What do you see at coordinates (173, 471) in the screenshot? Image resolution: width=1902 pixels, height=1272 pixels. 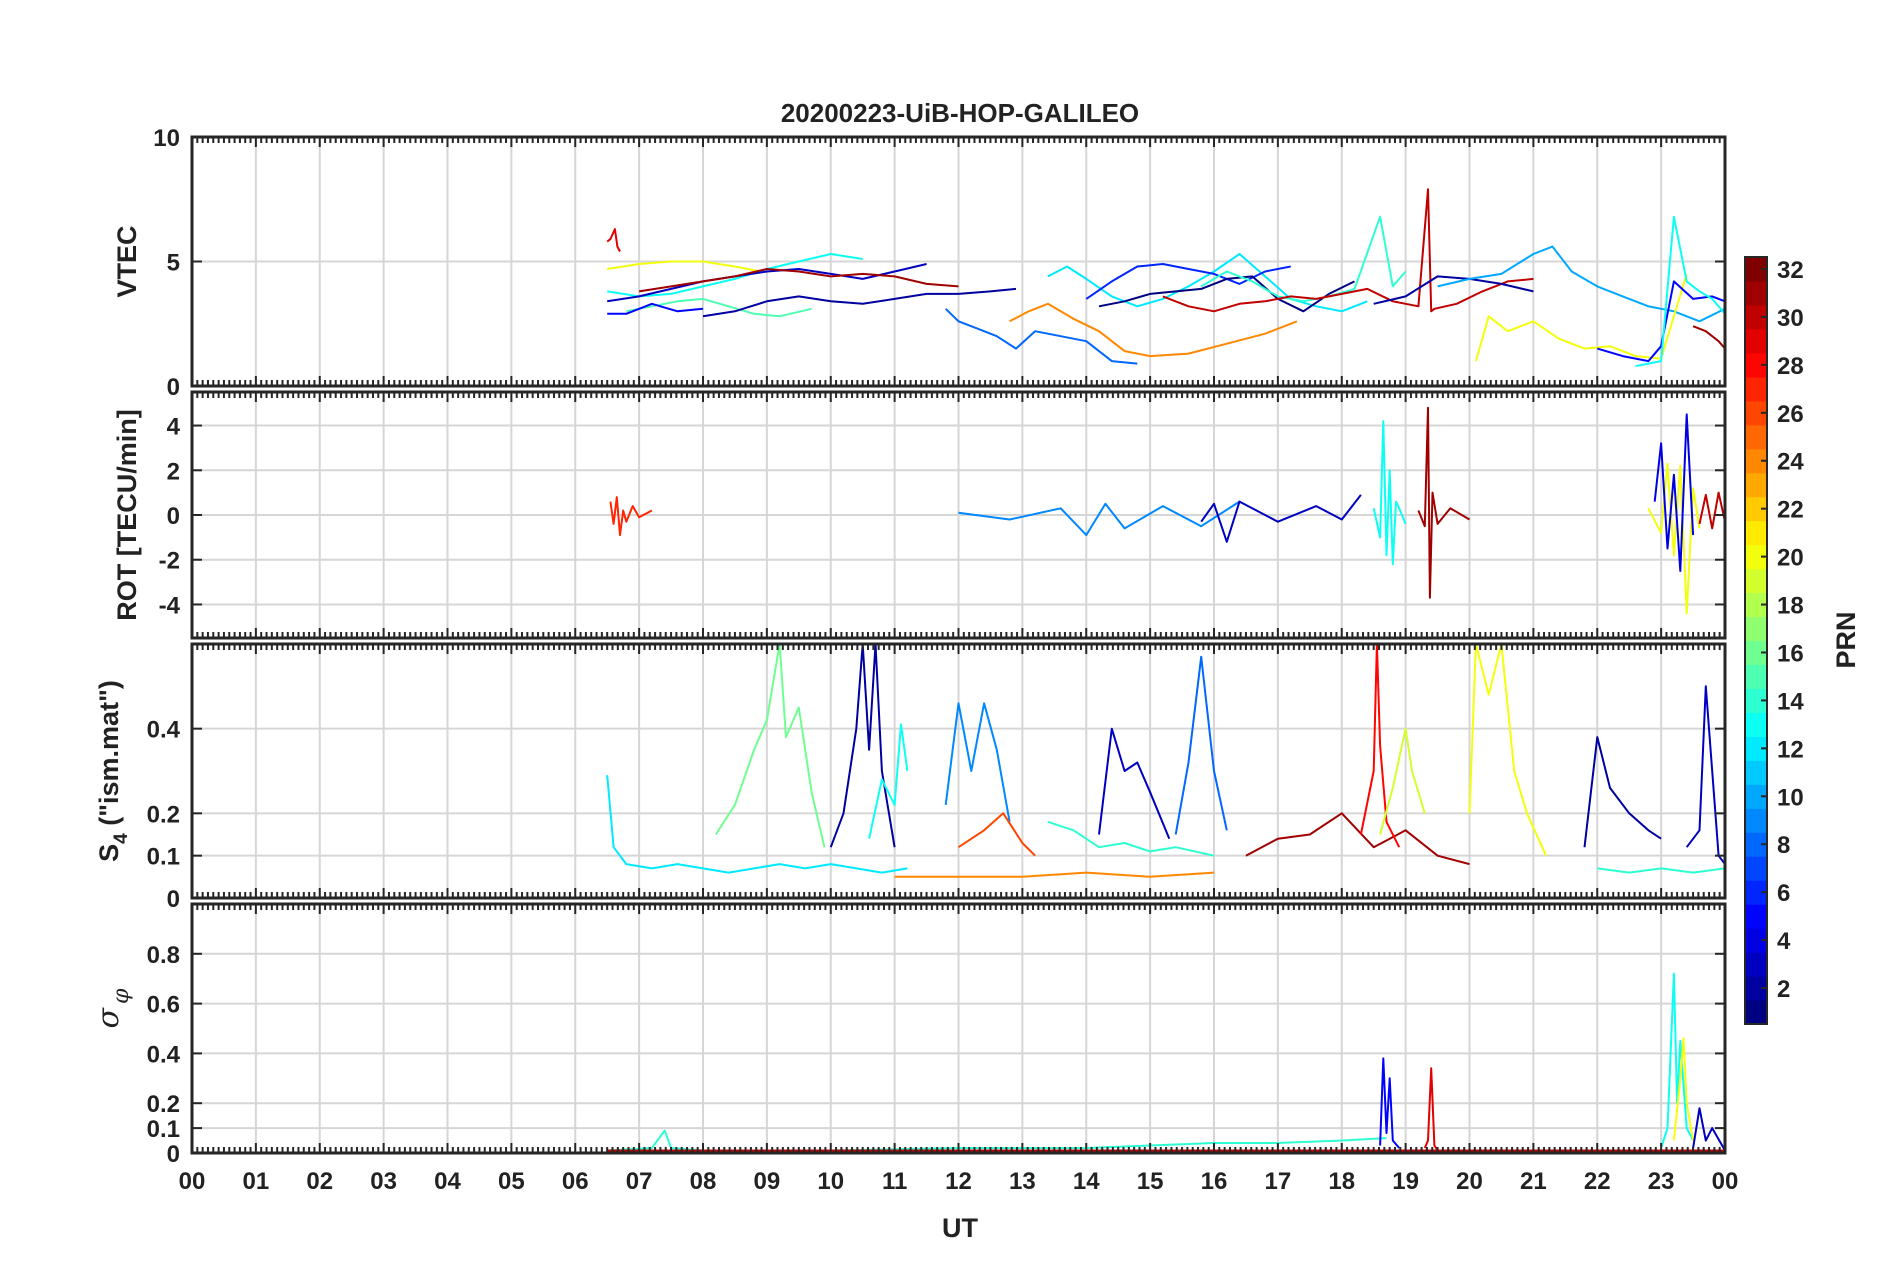 I see `y-tick-label: 2` at bounding box center [173, 471].